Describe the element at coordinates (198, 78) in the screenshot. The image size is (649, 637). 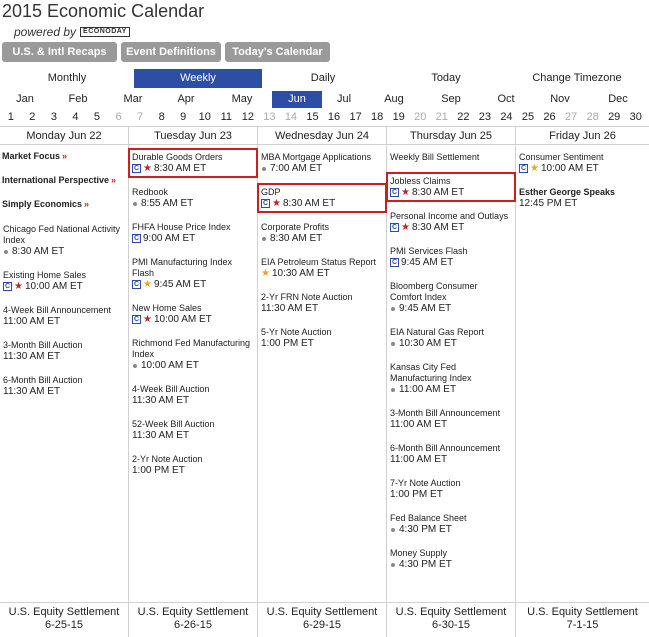
I see `tab-weekly: Weekly` at that location.